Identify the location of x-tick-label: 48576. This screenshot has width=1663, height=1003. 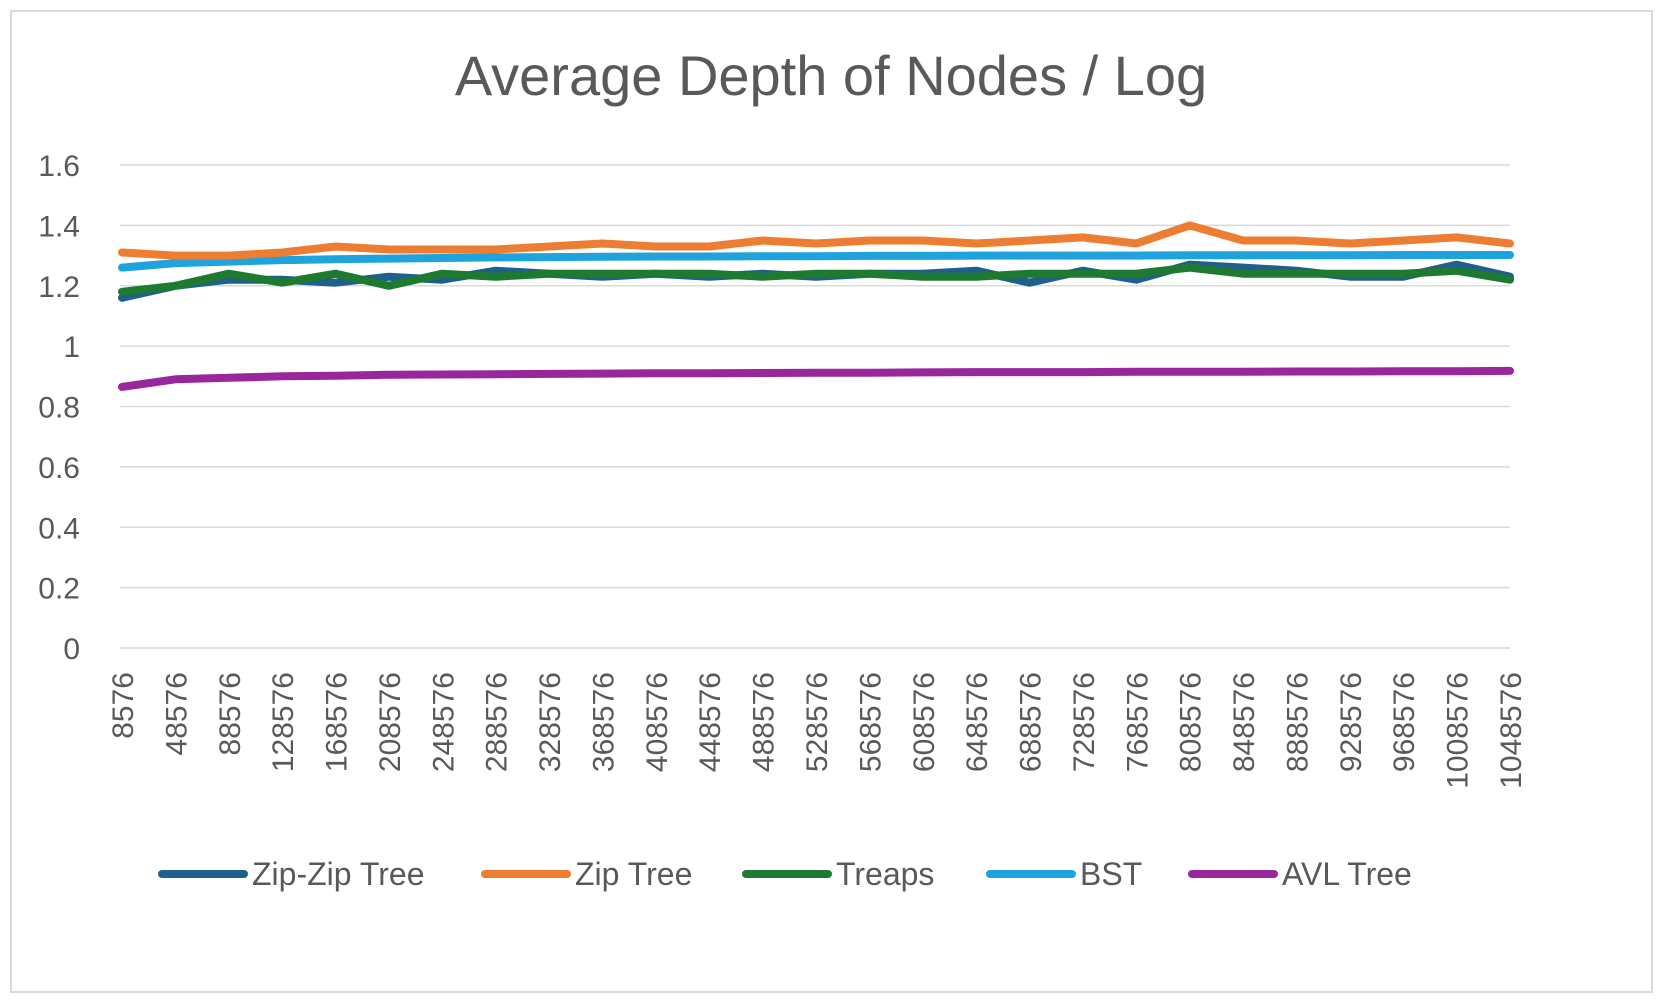
(176, 713).